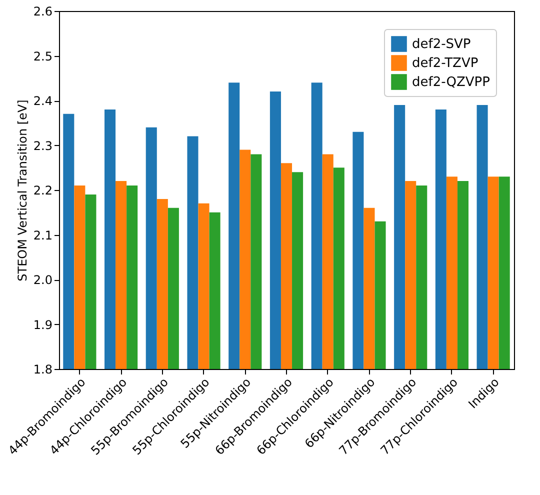  I want to click on y-tick-label: 2.2, so click(42, 191).